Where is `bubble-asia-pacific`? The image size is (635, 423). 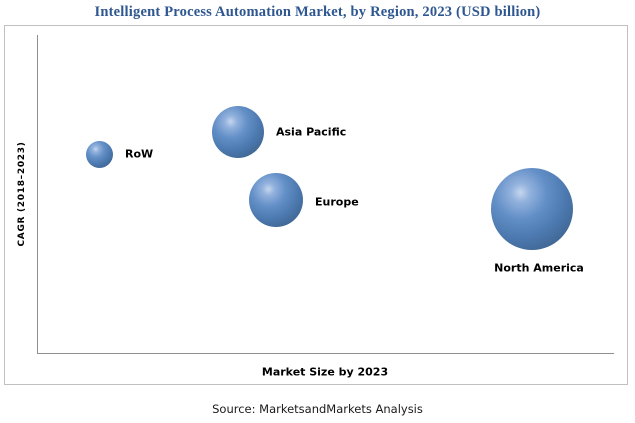 bubble-asia-pacific is located at coordinates (238, 132).